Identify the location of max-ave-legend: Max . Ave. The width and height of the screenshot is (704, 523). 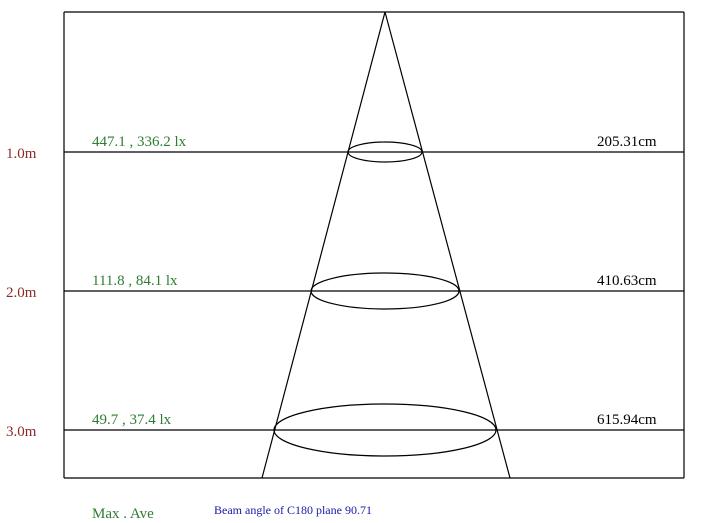
(123, 514).